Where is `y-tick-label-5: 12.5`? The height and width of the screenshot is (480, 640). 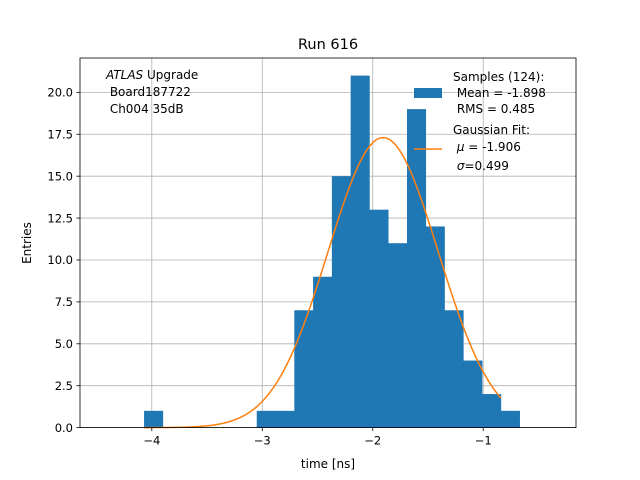 y-tick-label-5: 12.5 is located at coordinates (60, 218).